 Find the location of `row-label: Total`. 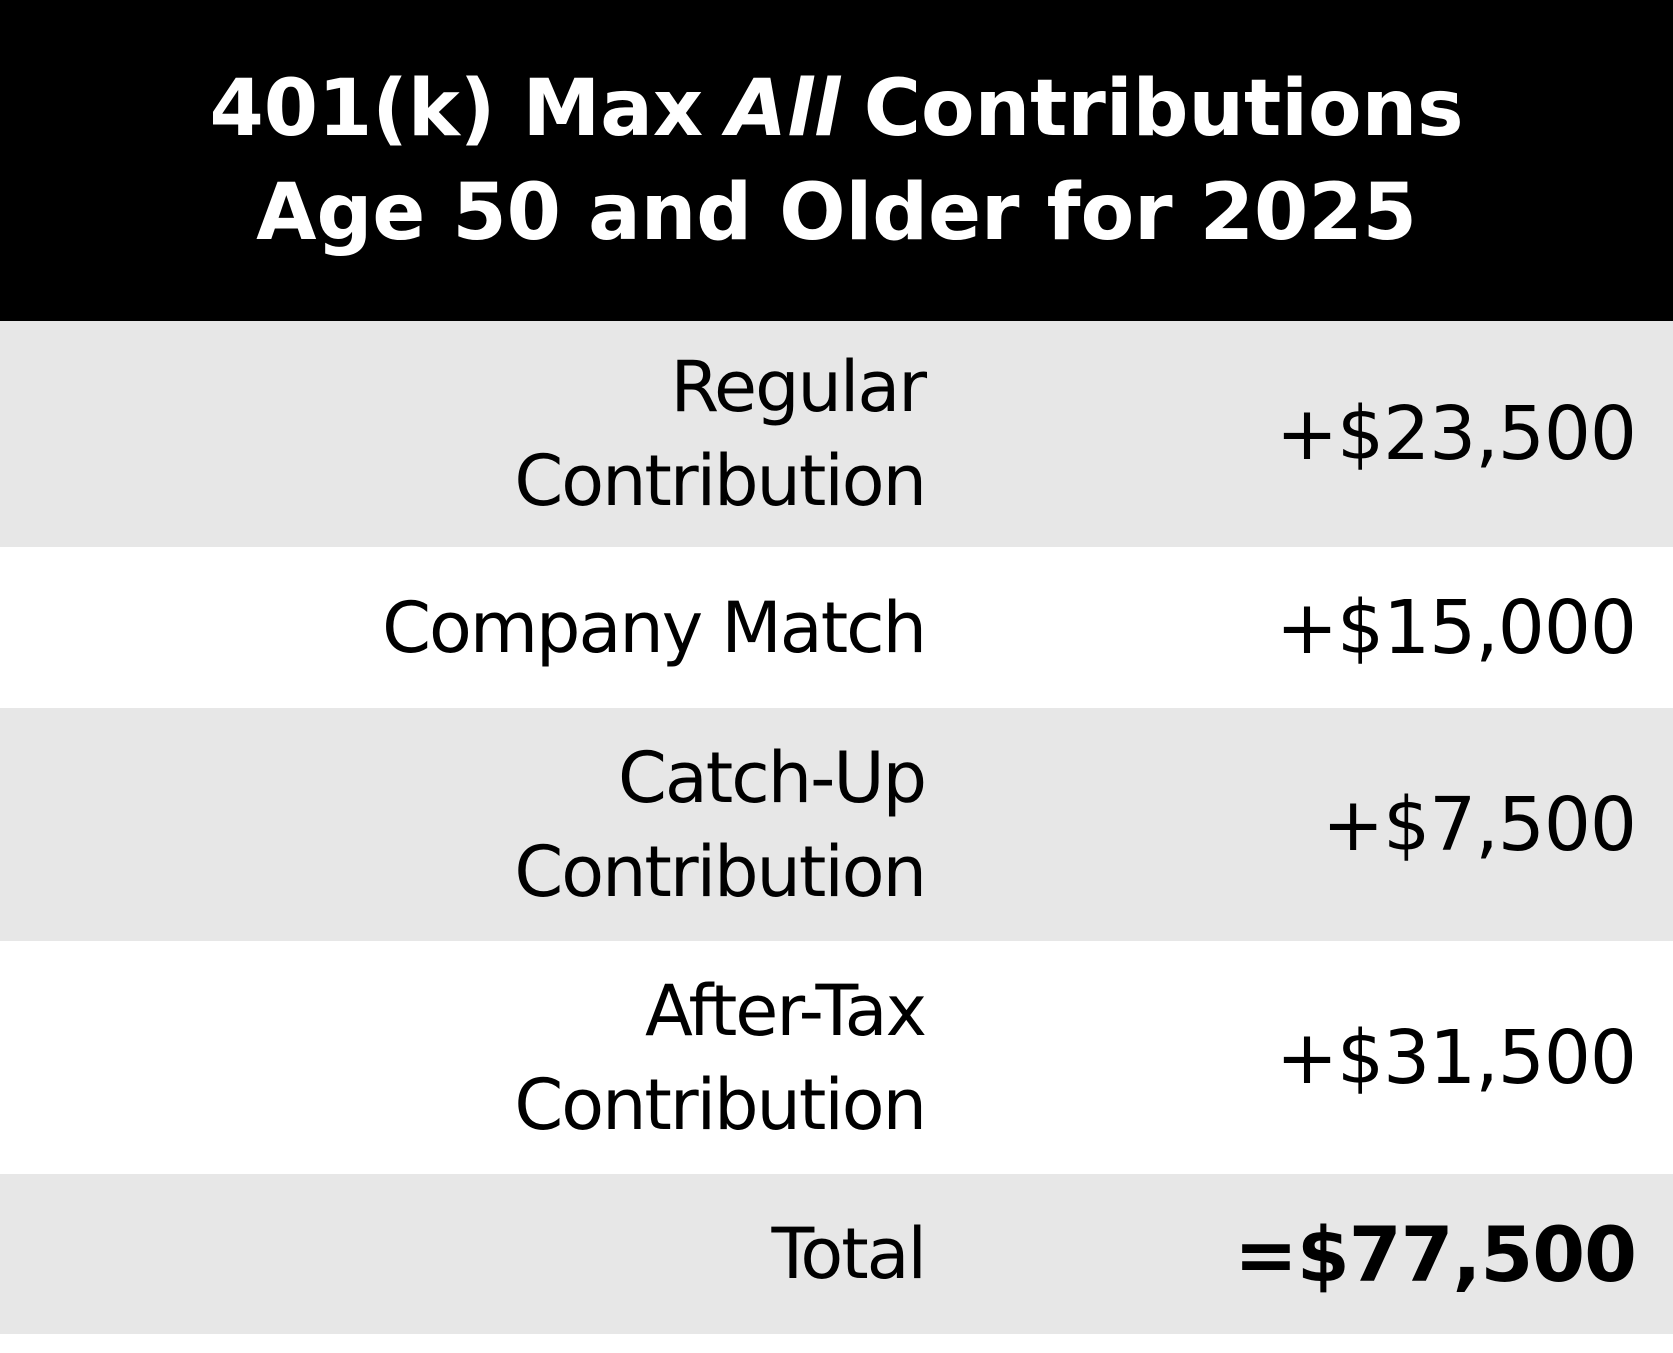

row-label: Total is located at coordinates (849, 1254).